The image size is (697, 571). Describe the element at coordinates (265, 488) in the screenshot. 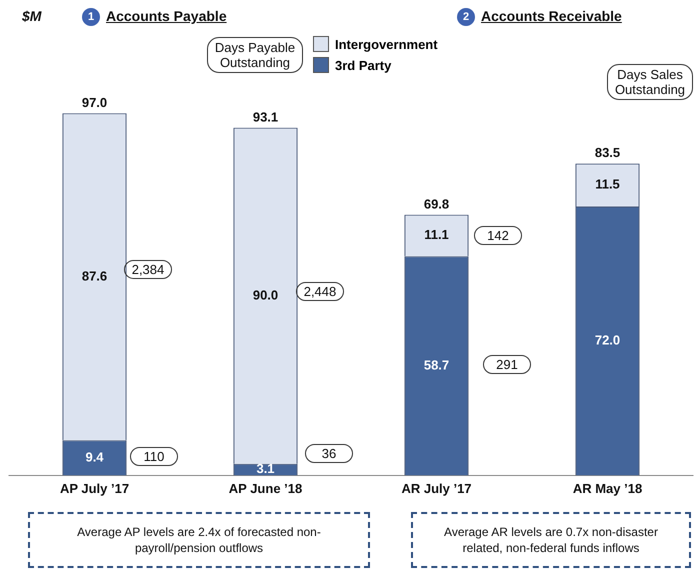

I see `x-tick-label: AP June ’18` at that location.